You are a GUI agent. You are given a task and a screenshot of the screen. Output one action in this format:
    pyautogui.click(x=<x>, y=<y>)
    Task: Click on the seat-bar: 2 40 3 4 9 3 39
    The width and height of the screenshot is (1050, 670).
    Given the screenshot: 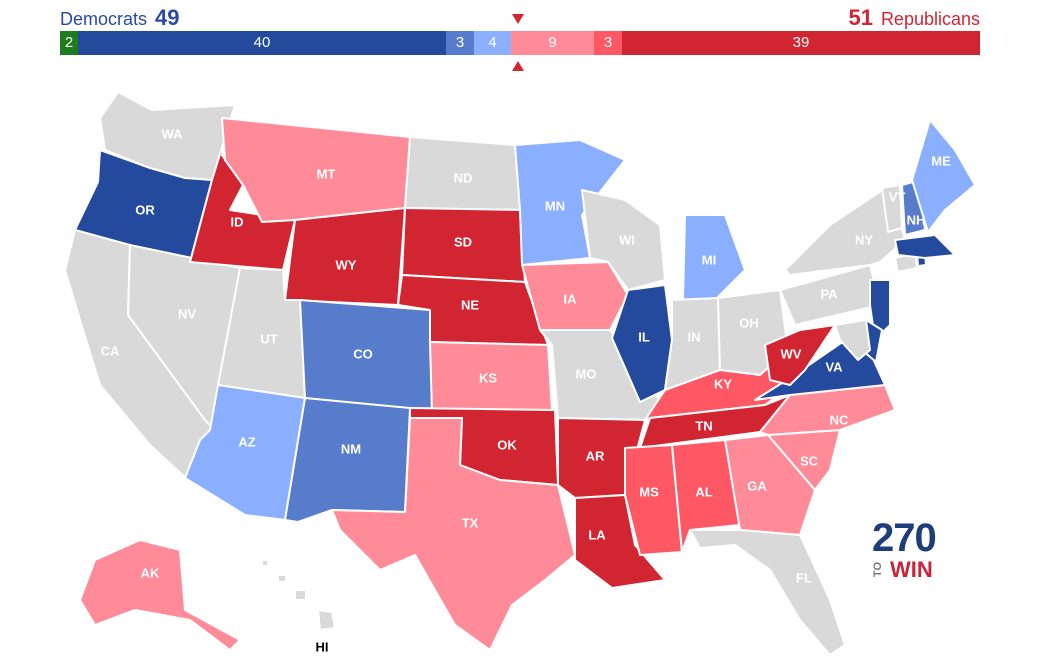 What is the action you would take?
    pyautogui.click(x=520, y=43)
    